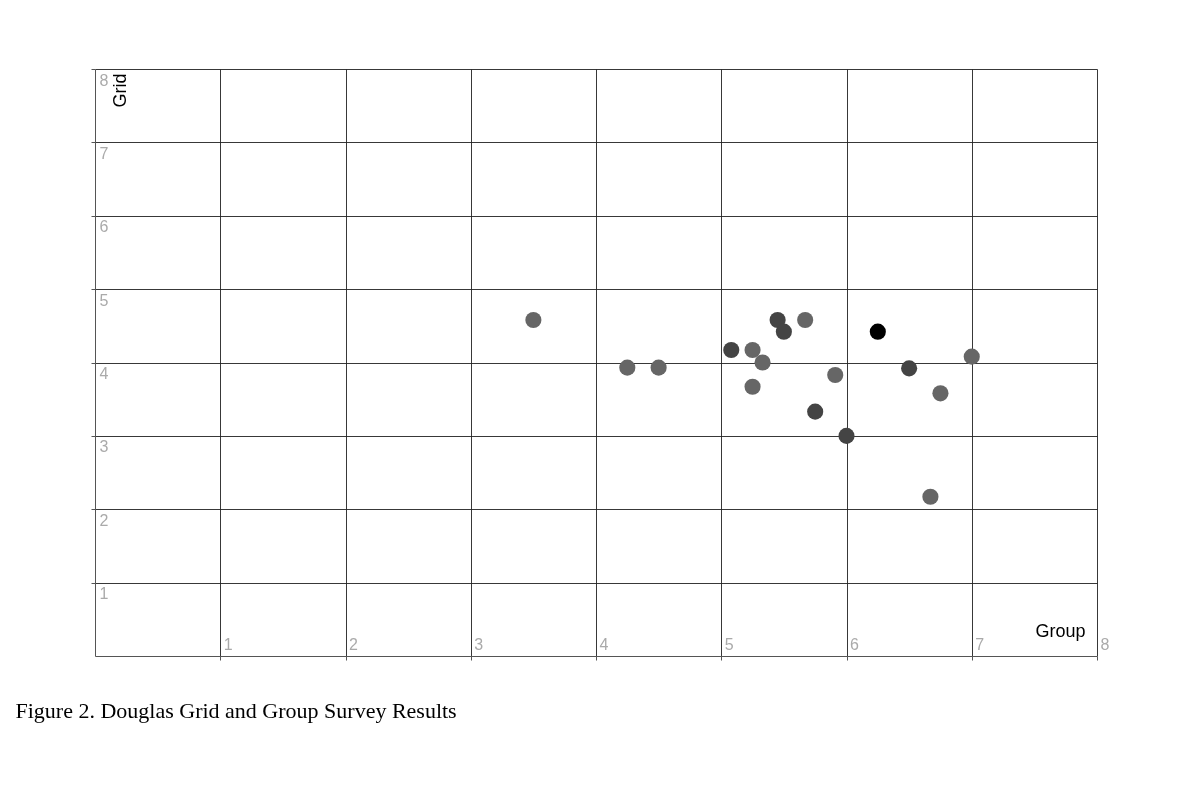  What do you see at coordinates (104, 227) in the screenshot?
I see `y-tick-label: 6` at bounding box center [104, 227].